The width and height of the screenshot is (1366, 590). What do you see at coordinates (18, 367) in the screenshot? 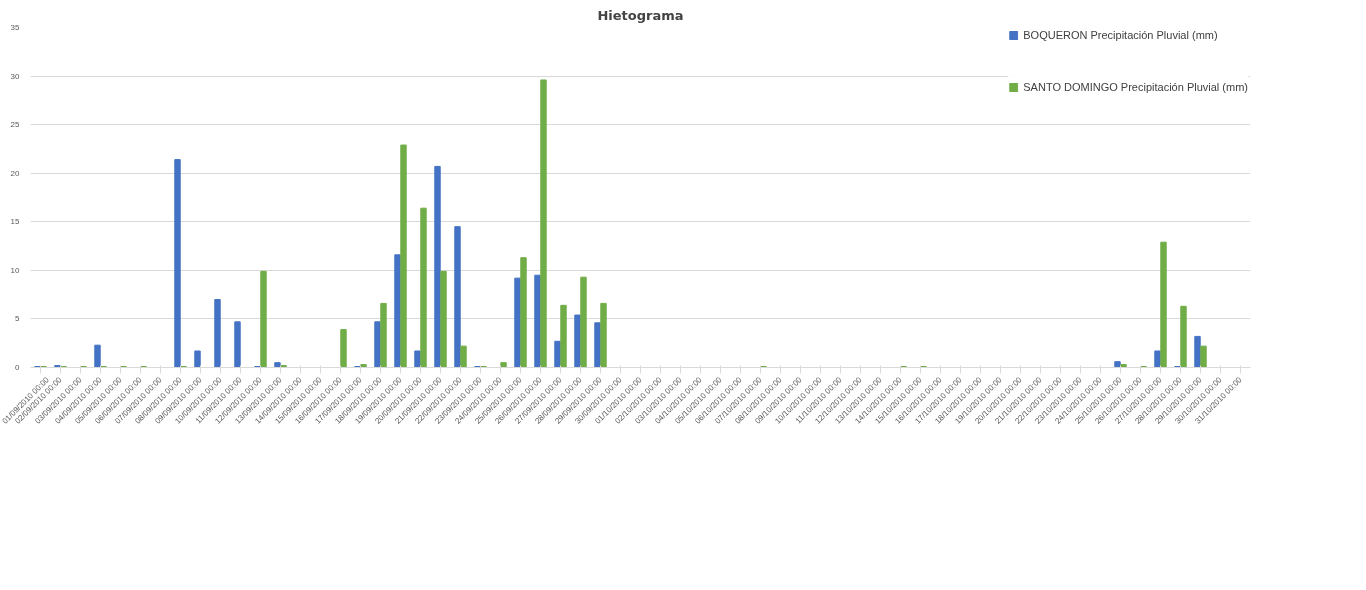
I see `y-tick-label: 0` at bounding box center [18, 367].